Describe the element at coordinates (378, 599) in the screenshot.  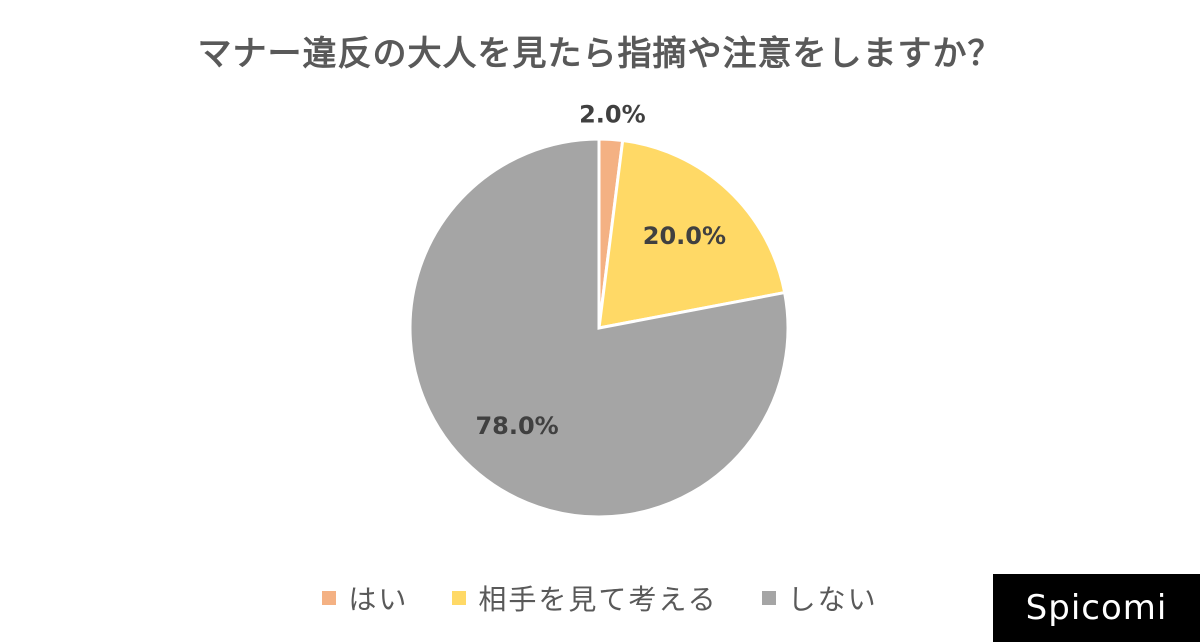
I see `legend-label-1: はい` at that location.